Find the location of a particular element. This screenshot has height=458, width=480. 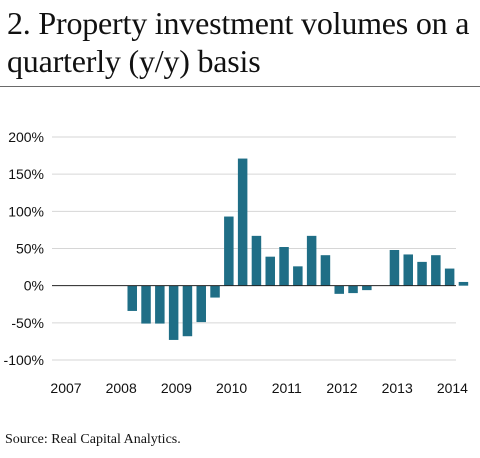

y-axis-labels: -100% -50% 0% 50% 100% 150% 200% is located at coordinates (24, 248).